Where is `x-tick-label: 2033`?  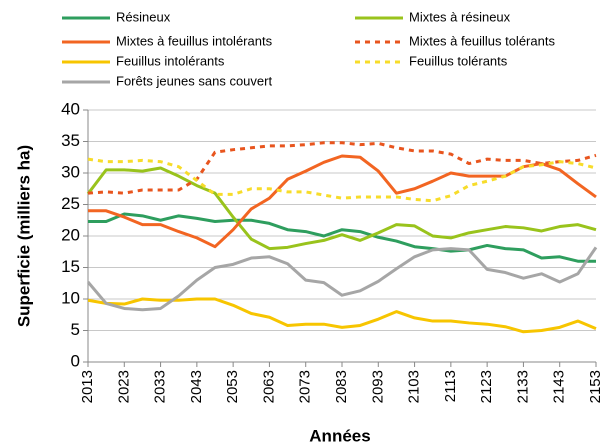 x-tick-label: 2033 is located at coordinates (160, 386).